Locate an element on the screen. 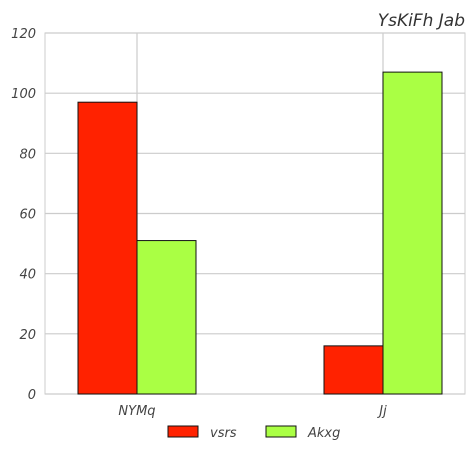 This screenshot has width=476, height=476. bar-vsrs-NYMq is located at coordinates (107, 248).